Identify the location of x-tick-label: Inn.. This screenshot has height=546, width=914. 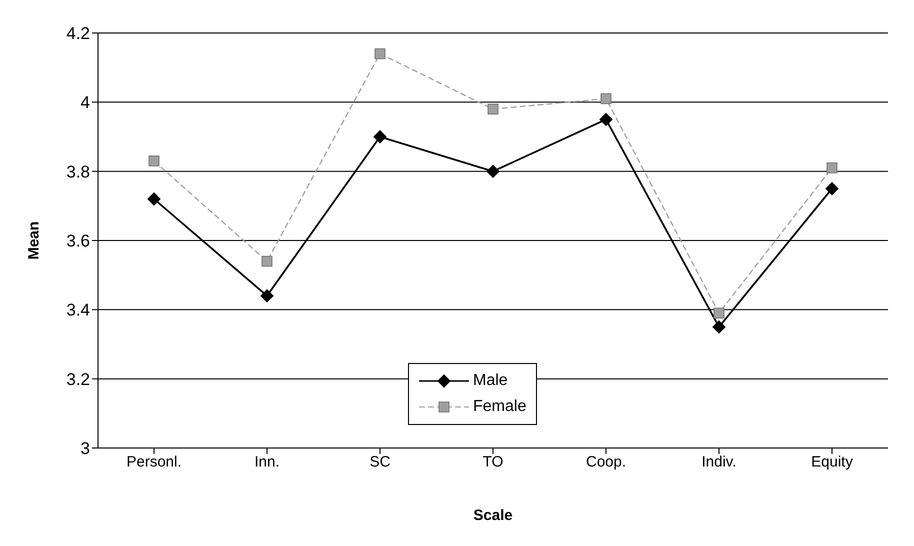
(267, 462).